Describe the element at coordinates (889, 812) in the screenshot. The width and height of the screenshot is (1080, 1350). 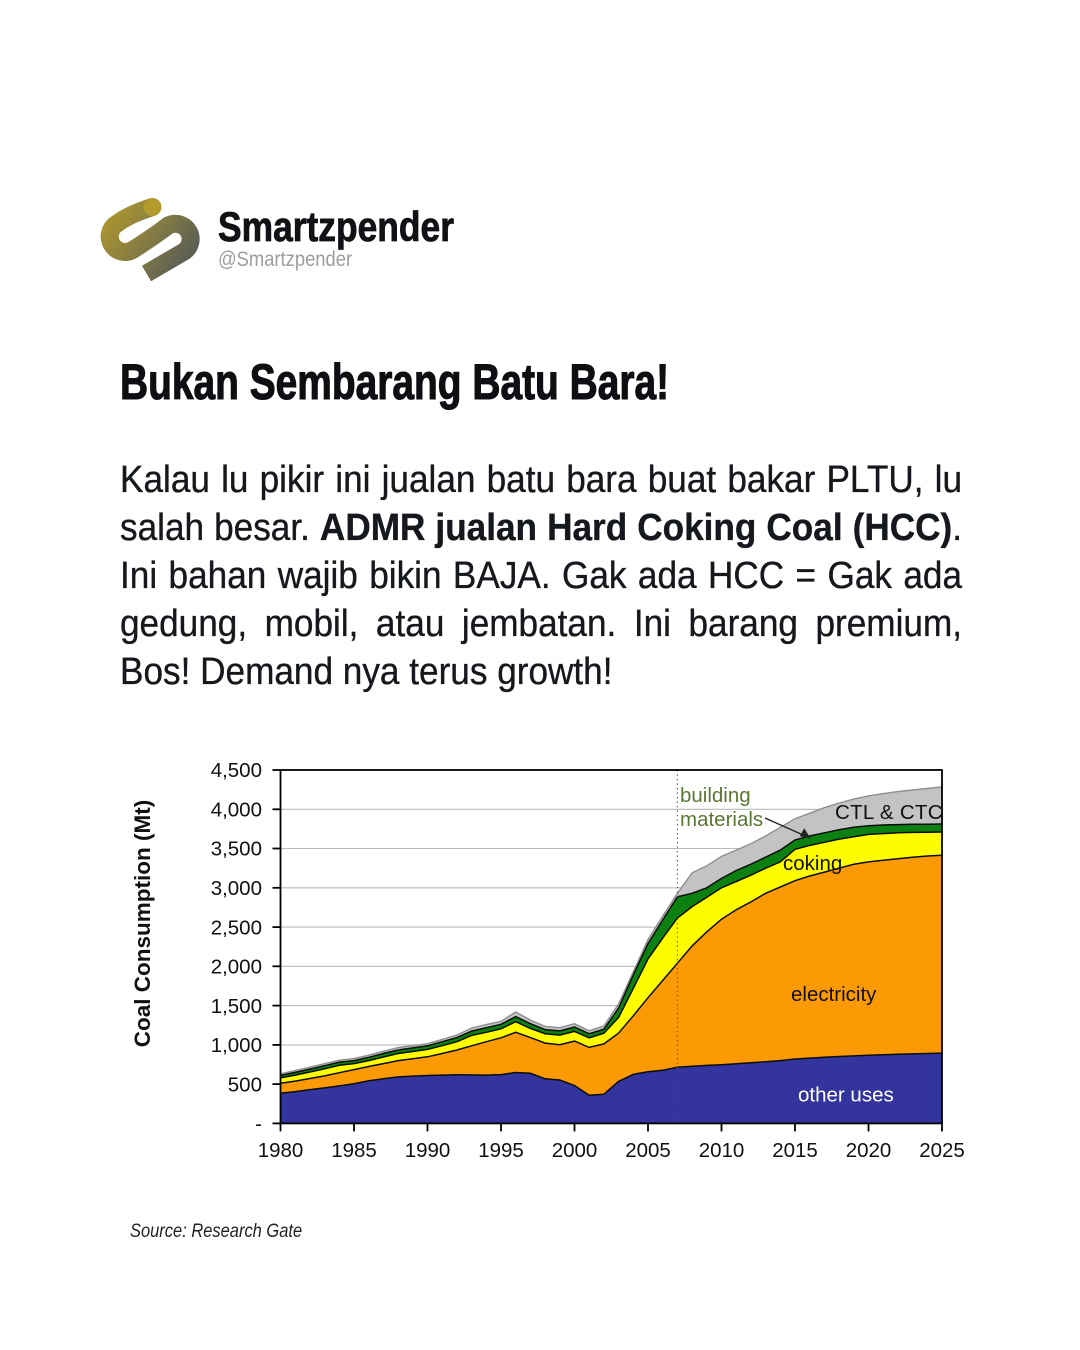
I see `svg-text: CTL & CTC` at that location.